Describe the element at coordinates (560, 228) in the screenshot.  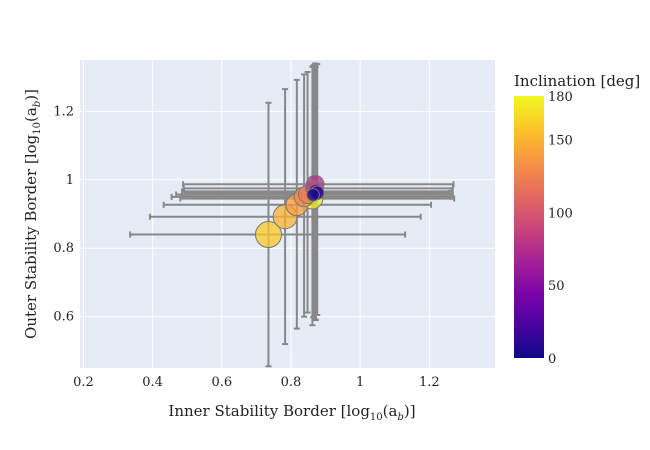
I see `colorbar-tick-labels: 0 50 100 150 180` at that location.